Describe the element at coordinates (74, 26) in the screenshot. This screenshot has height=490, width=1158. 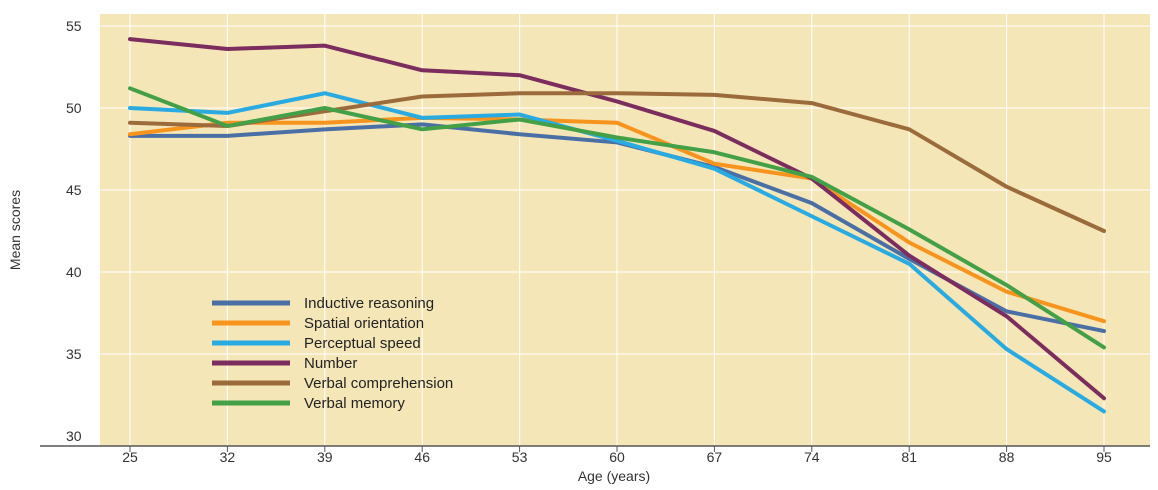
I see `y-tick-label: 55` at that location.